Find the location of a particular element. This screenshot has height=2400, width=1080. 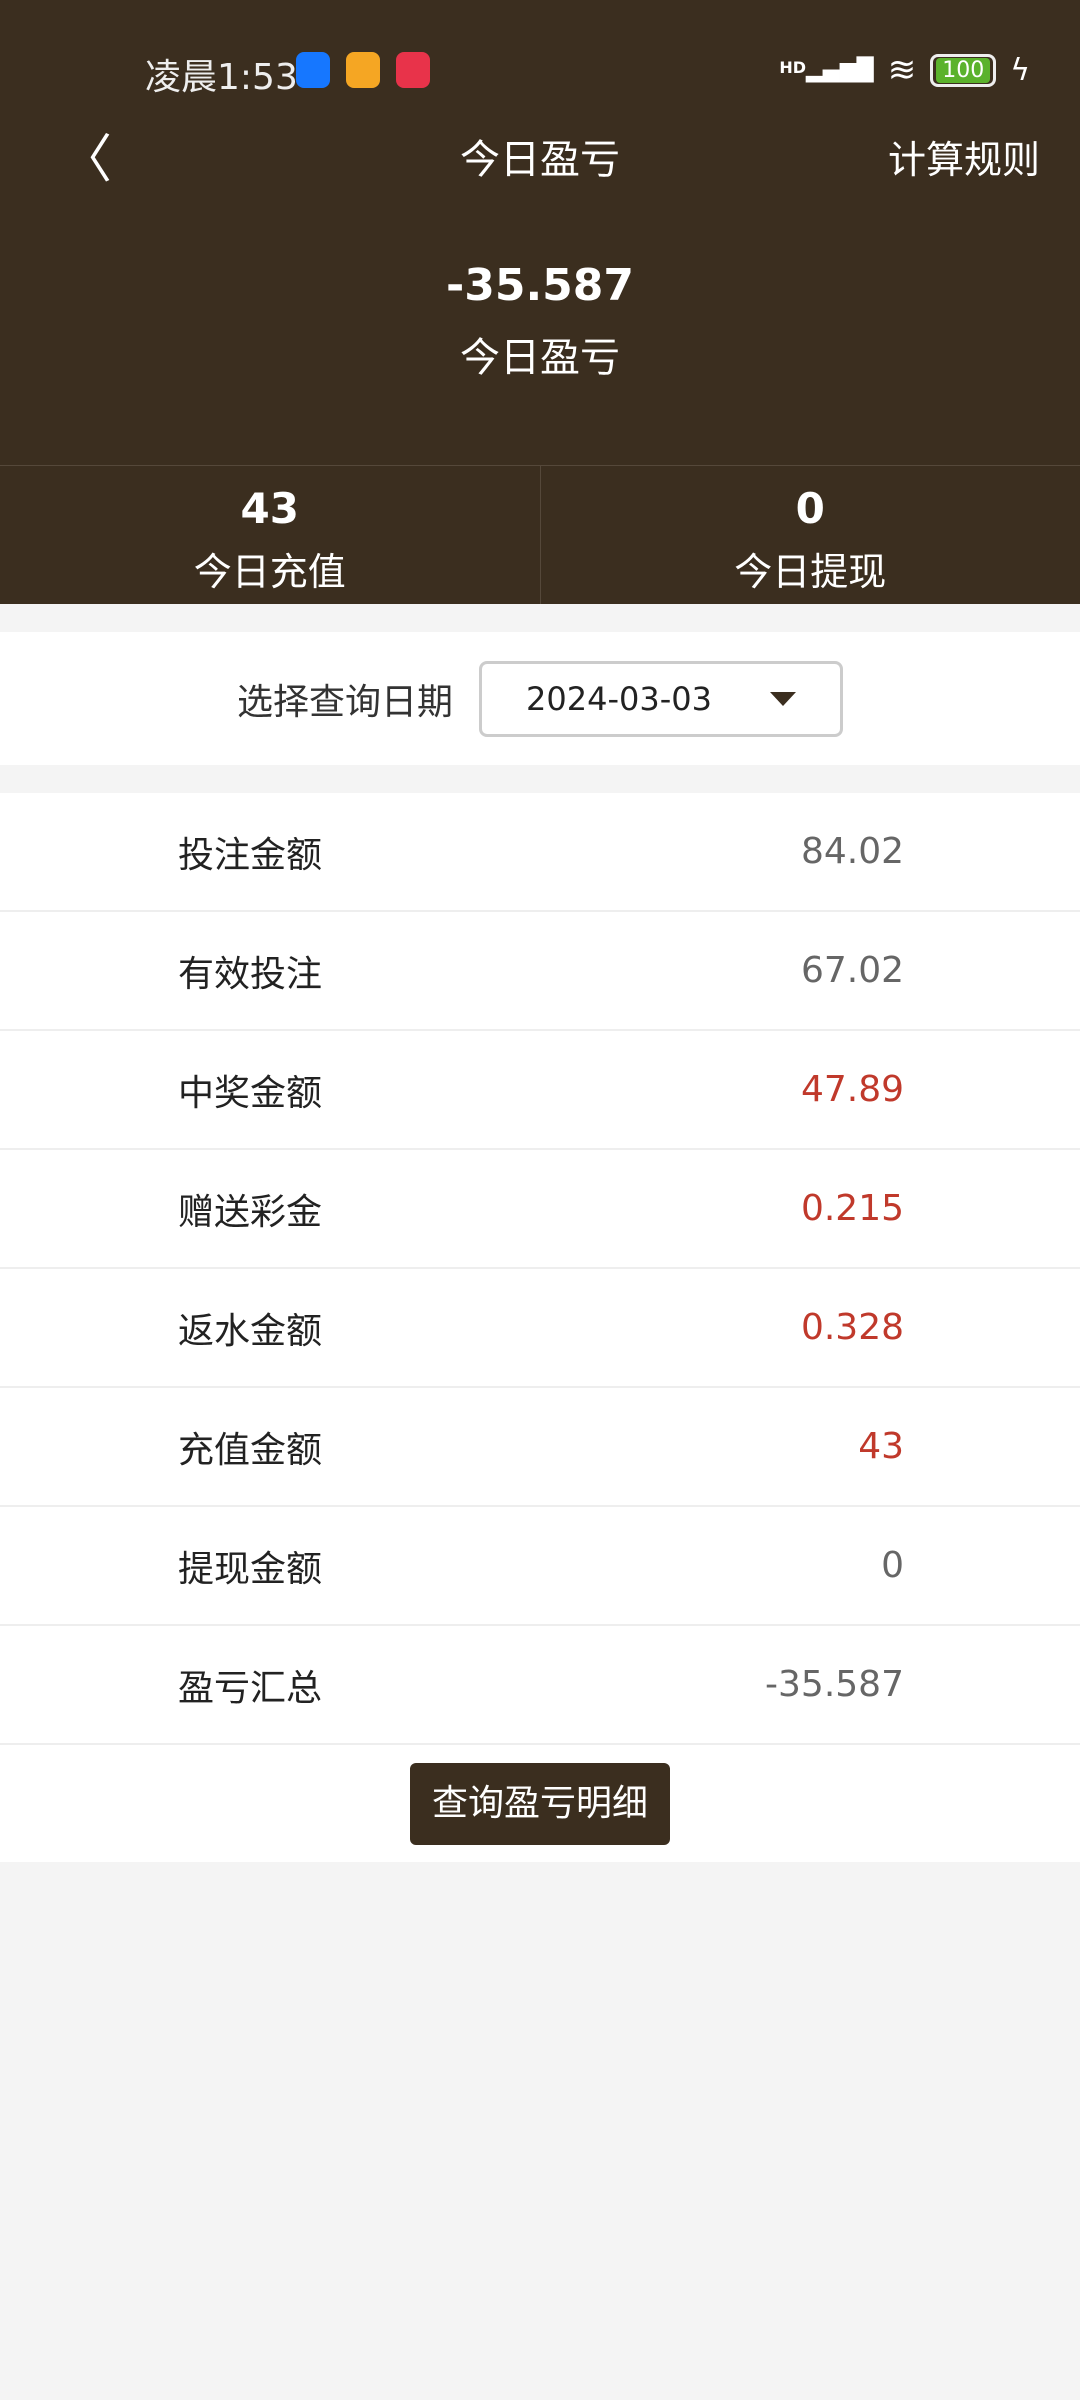

item-value: -35.587 is located at coordinates (834, 1684).